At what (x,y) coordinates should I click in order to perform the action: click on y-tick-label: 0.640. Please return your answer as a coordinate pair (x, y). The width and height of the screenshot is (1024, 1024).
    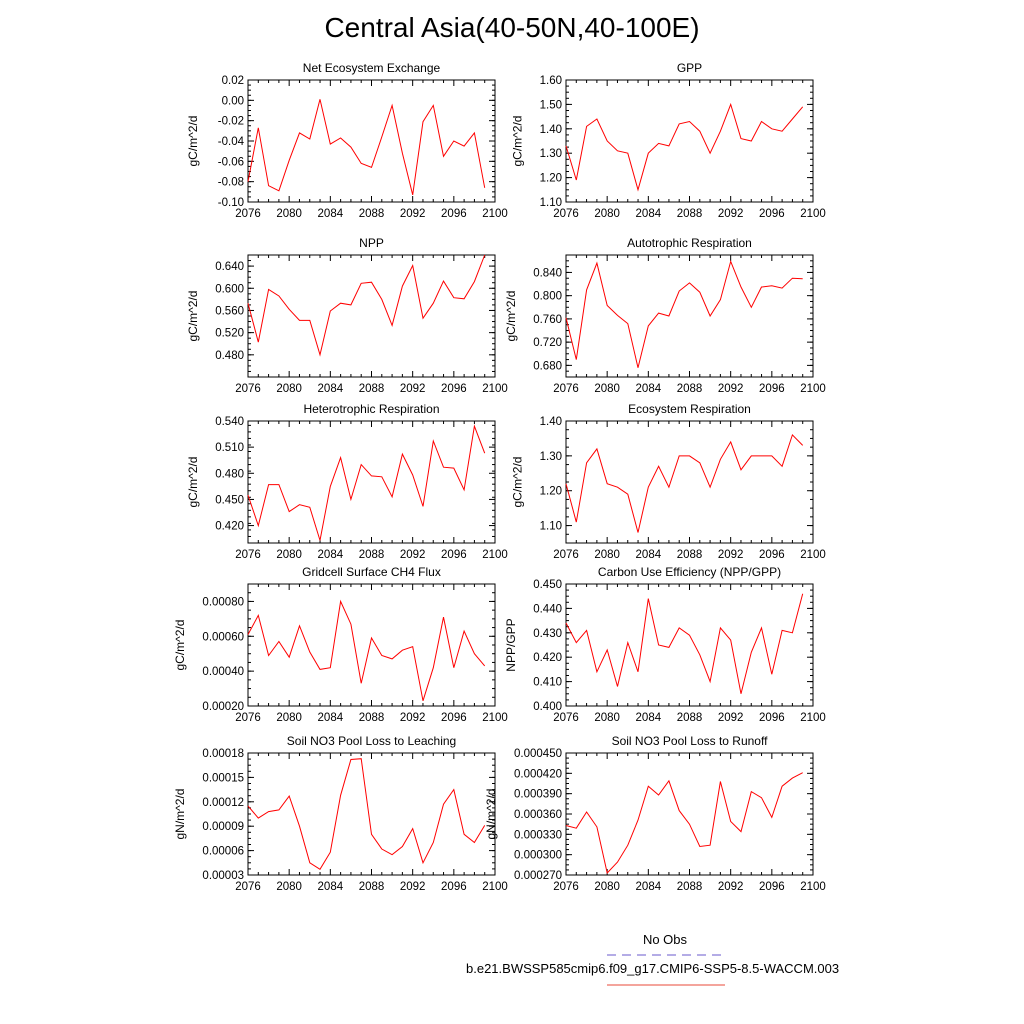
    Looking at the image, I should click on (229, 267).